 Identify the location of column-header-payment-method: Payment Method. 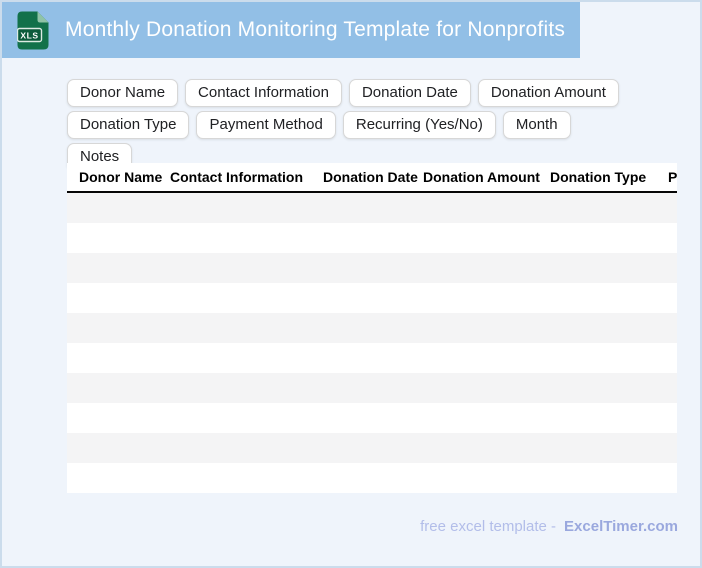
(672, 177).